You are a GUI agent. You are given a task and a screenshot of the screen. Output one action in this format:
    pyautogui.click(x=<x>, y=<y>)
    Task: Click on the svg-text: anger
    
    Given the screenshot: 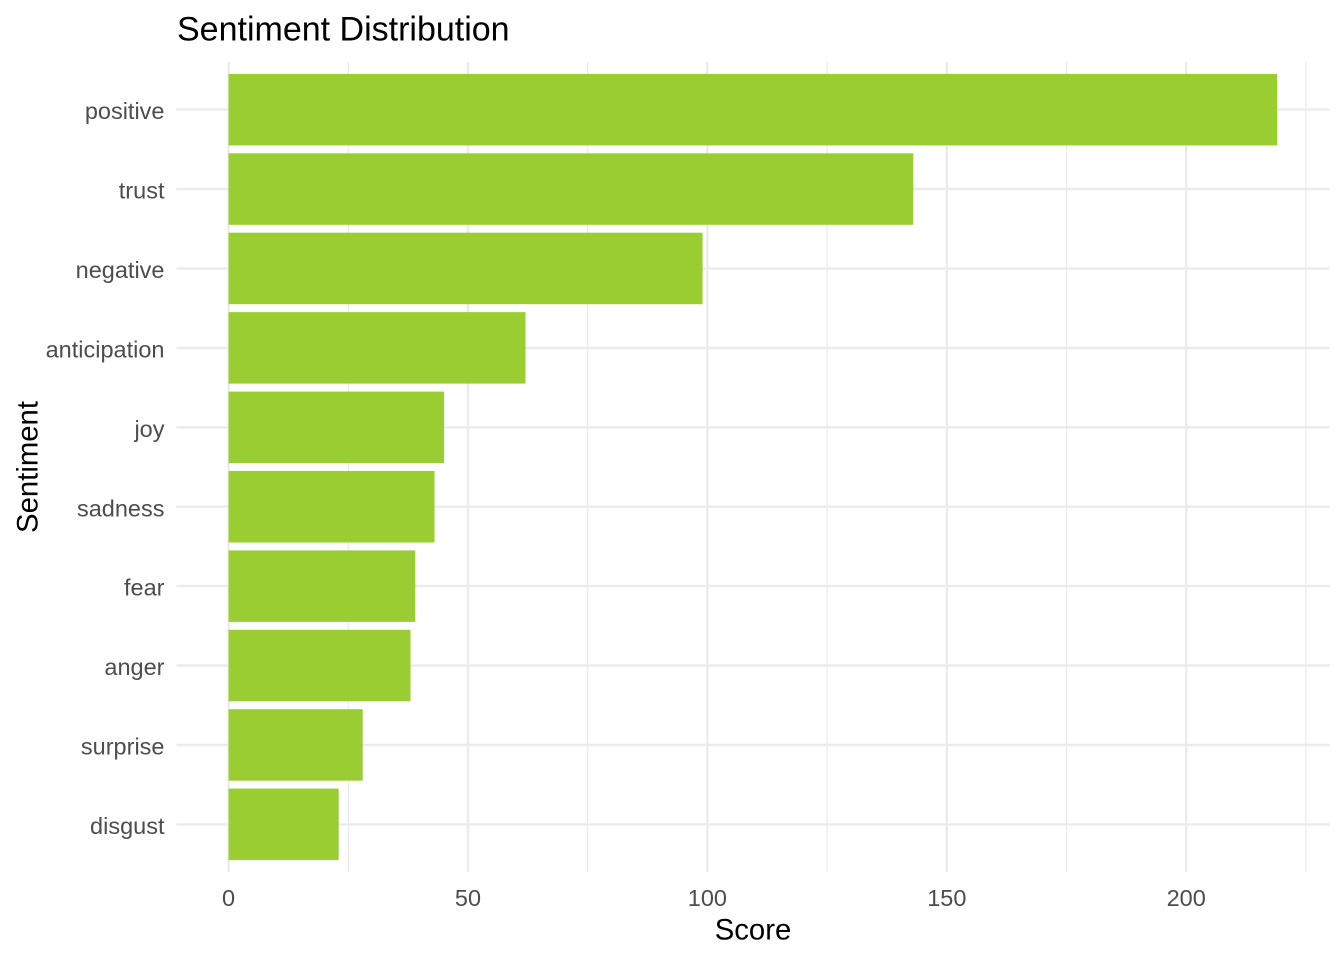 What is the action you would take?
    pyautogui.click(x=134, y=667)
    